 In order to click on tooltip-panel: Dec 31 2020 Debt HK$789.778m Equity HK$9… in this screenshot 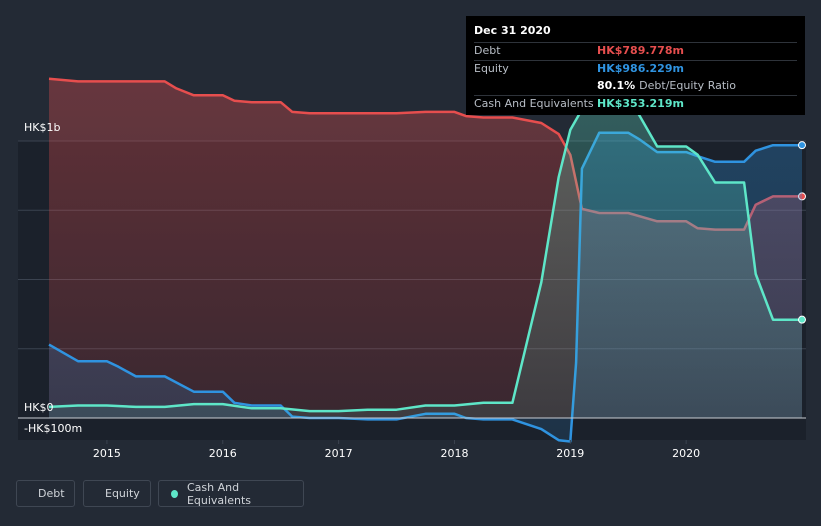, I will do `click(635, 65)`.